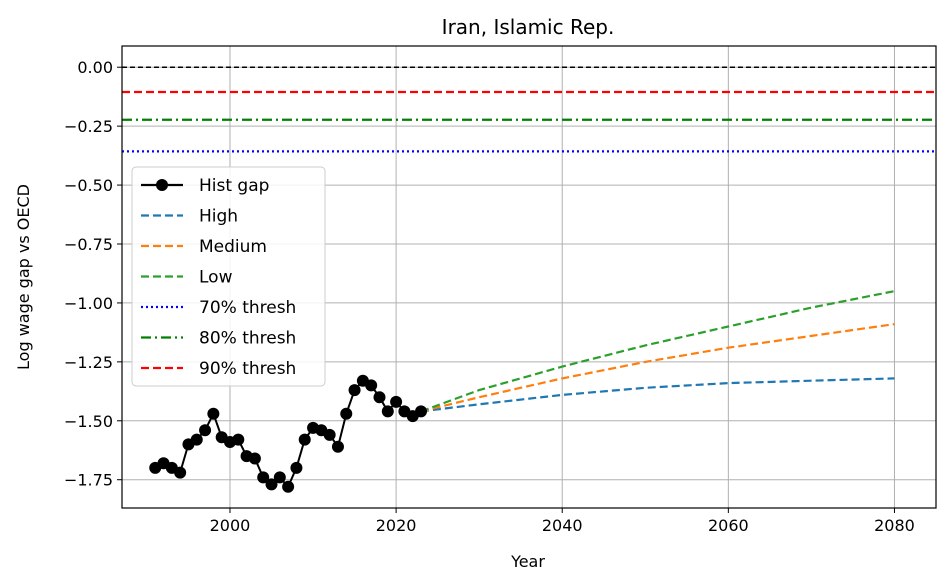 This screenshot has height=586, width=950. Describe the element at coordinates (247, 339) in the screenshot. I see `legend-label: 80% thresh` at that location.